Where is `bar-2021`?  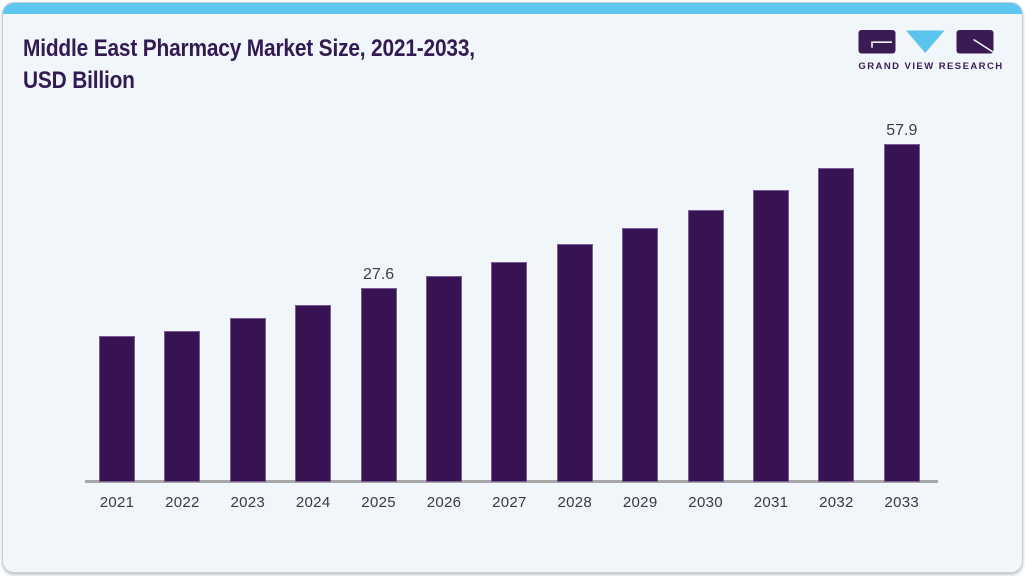 bar-2021 is located at coordinates (117, 409).